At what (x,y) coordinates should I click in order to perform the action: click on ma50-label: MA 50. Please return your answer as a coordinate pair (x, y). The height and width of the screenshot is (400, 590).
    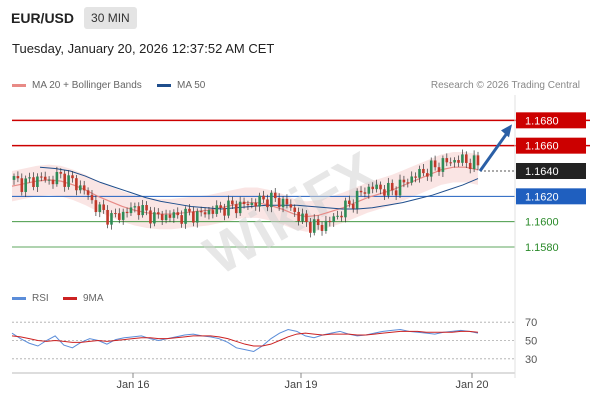
    Looking at the image, I should click on (191, 85).